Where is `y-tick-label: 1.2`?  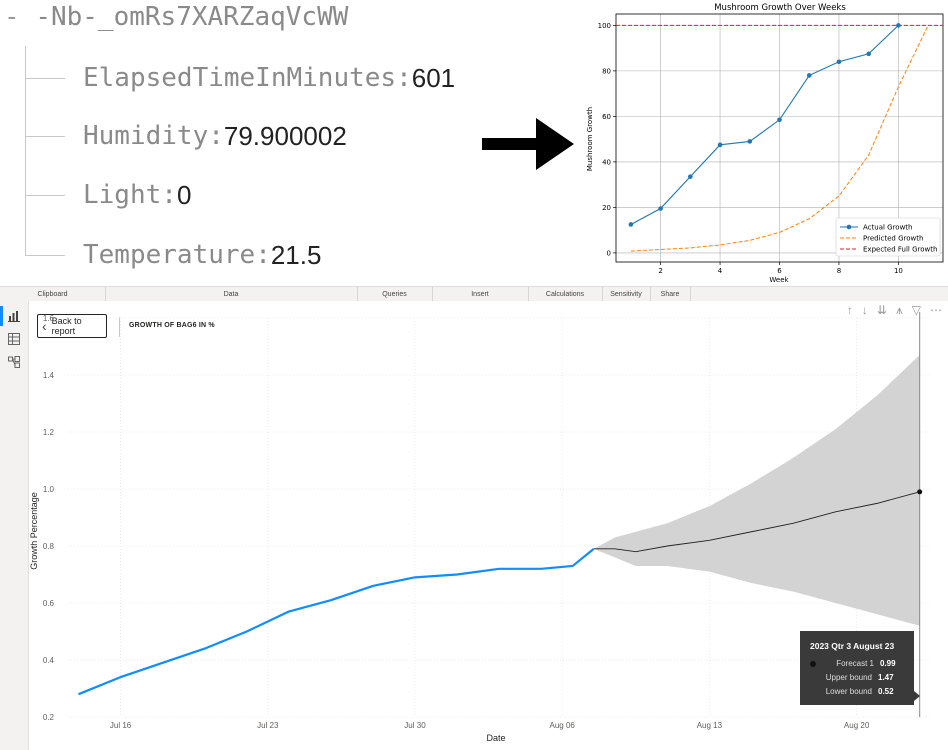 y-tick-label: 1.2 is located at coordinates (49, 432).